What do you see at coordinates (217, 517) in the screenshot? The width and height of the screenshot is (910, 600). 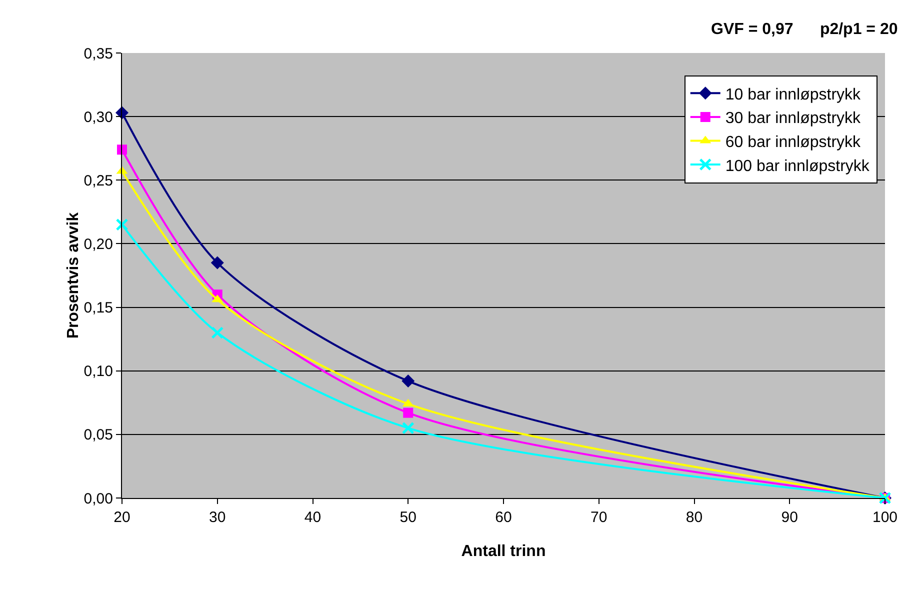 I see `x-tick-label: 30` at bounding box center [217, 517].